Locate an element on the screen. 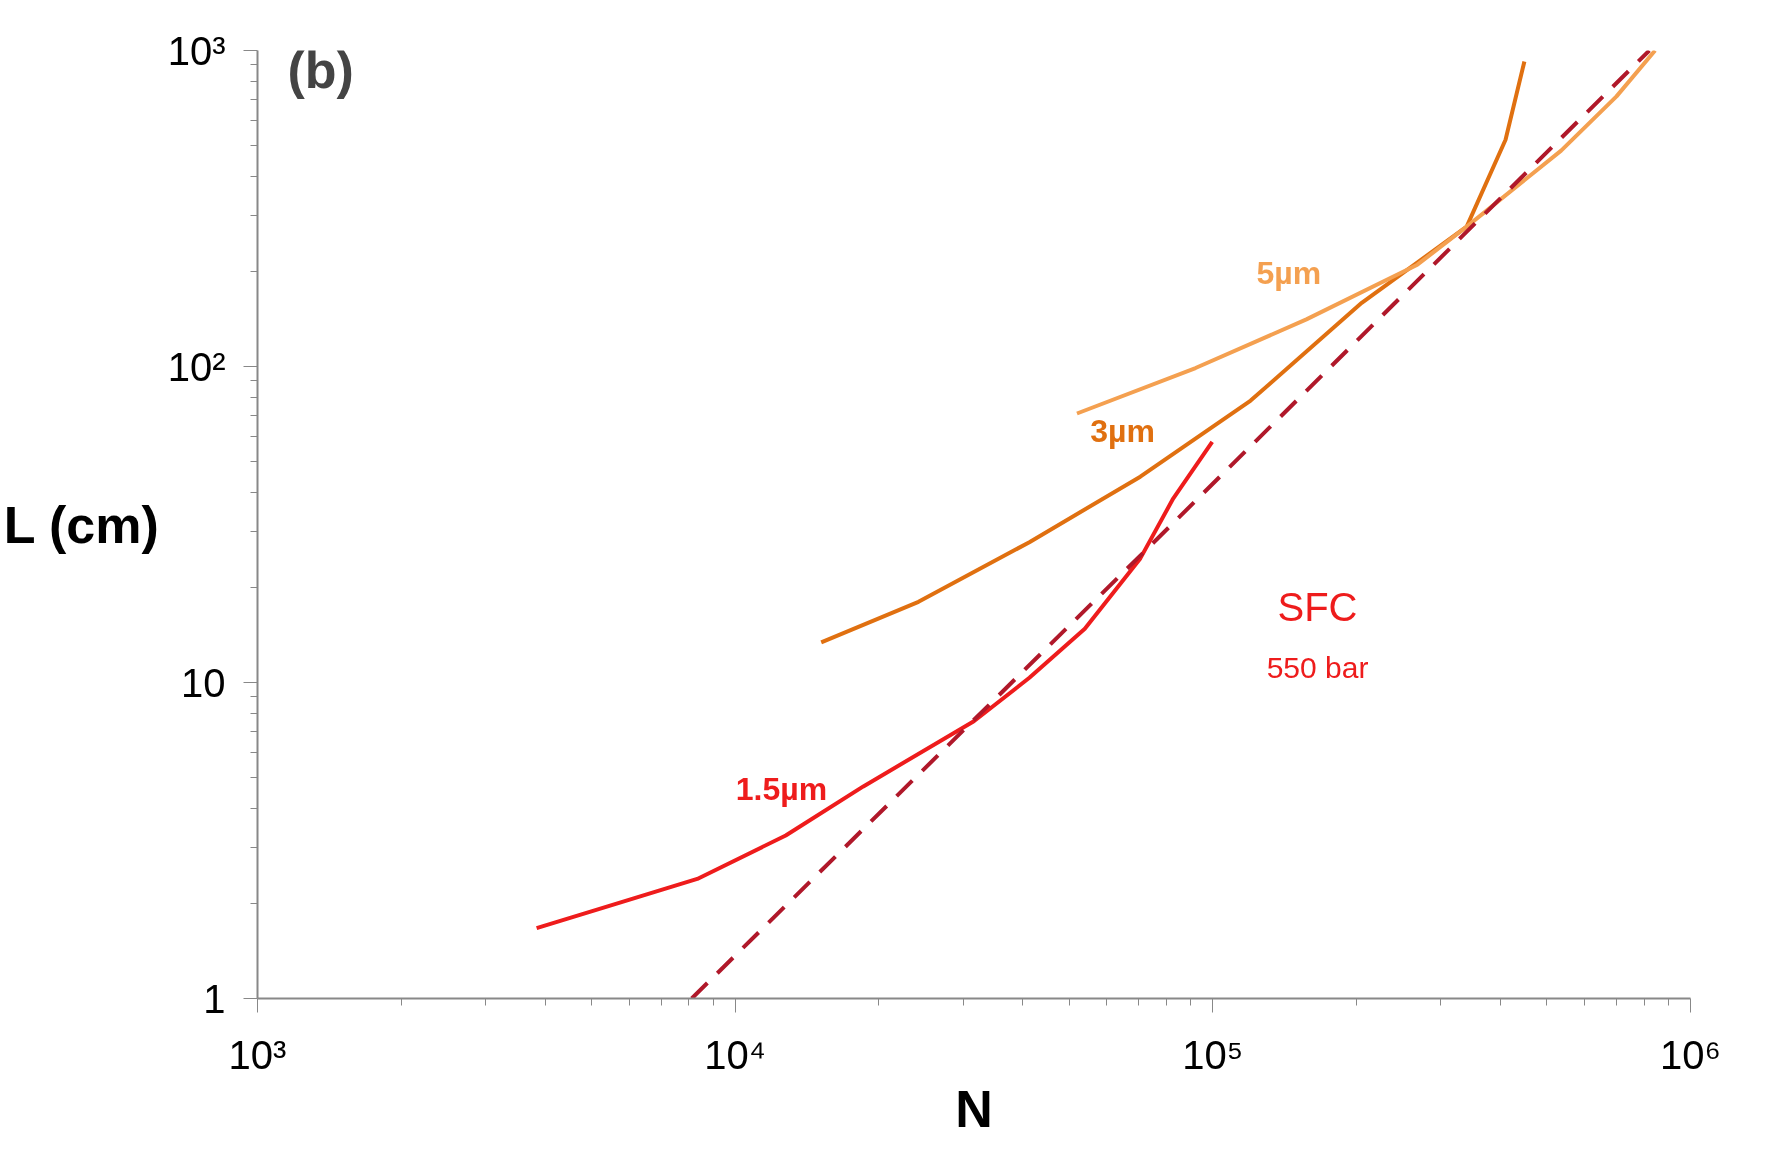  y-tick-label: 10 is located at coordinates (203, 682).